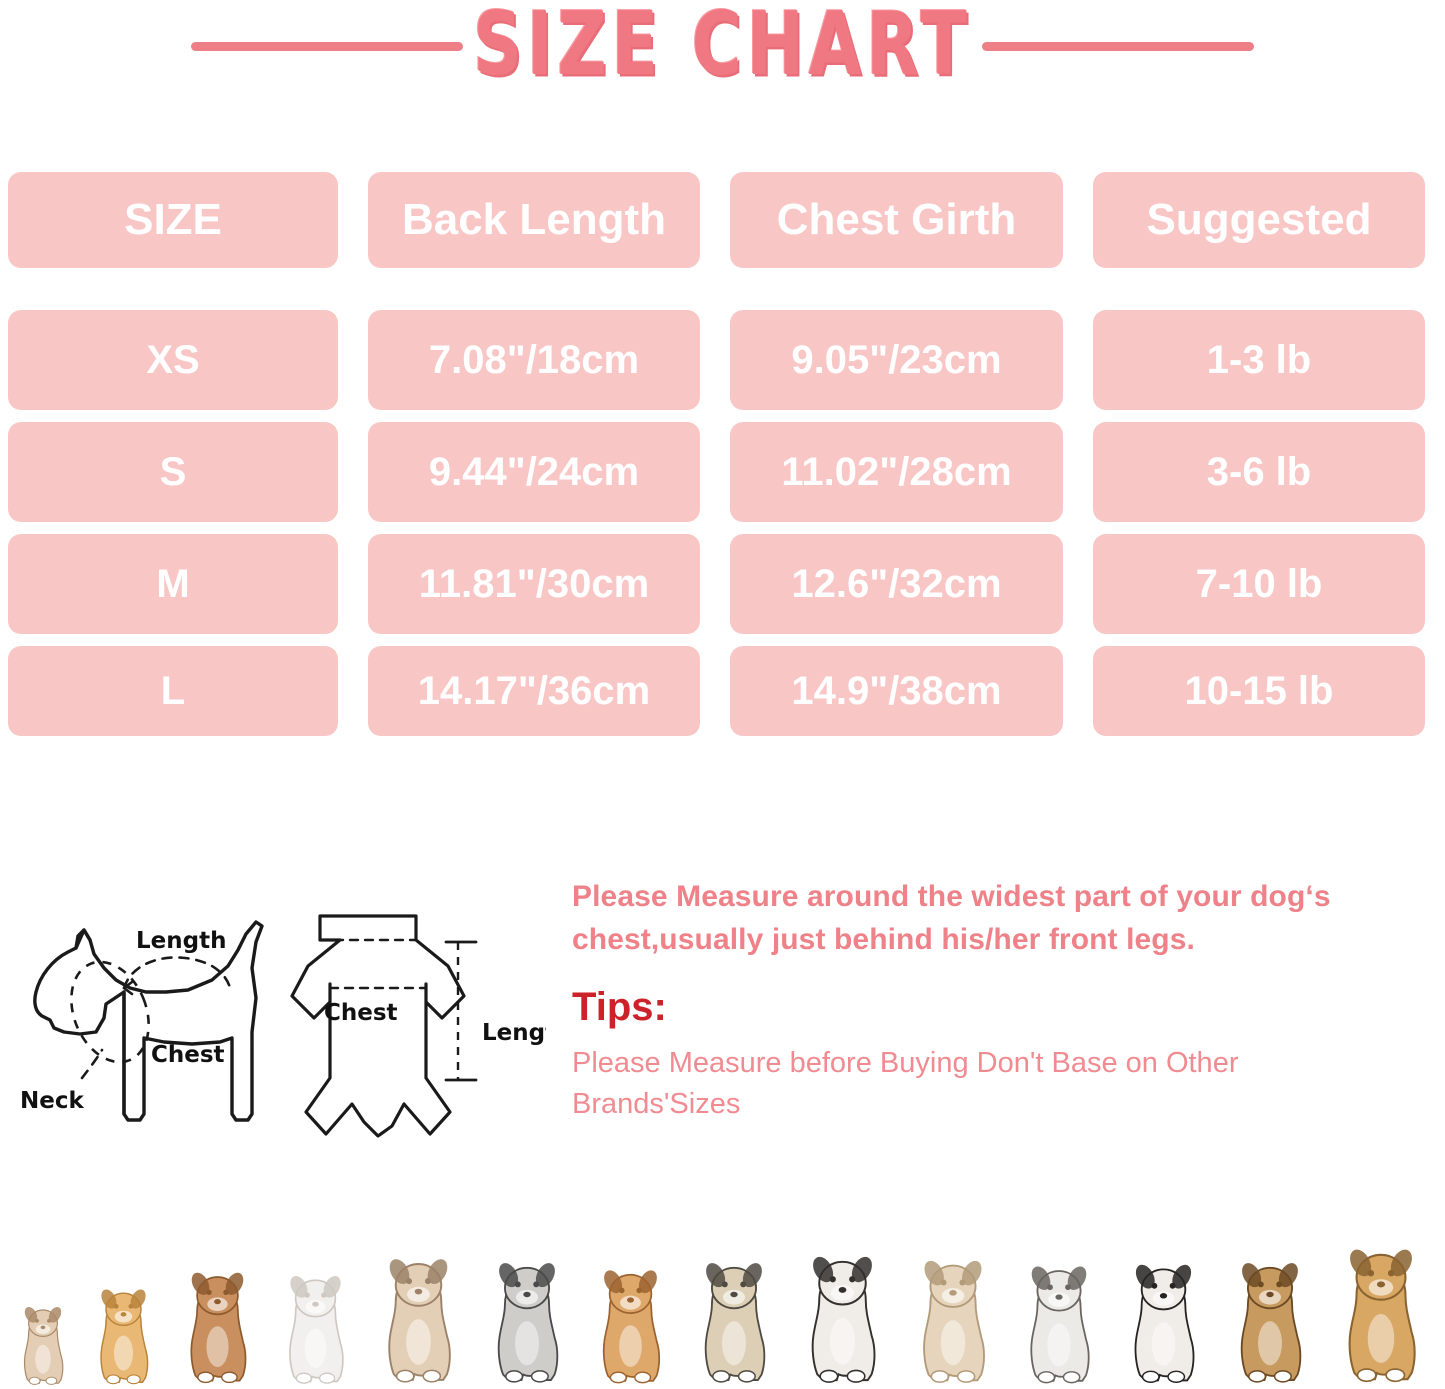 This screenshot has height=1389, width=1445. Describe the element at coordinates (896, 220) in the screenshot. I see `column-header-chest-girth: Chest Girth` at that location.